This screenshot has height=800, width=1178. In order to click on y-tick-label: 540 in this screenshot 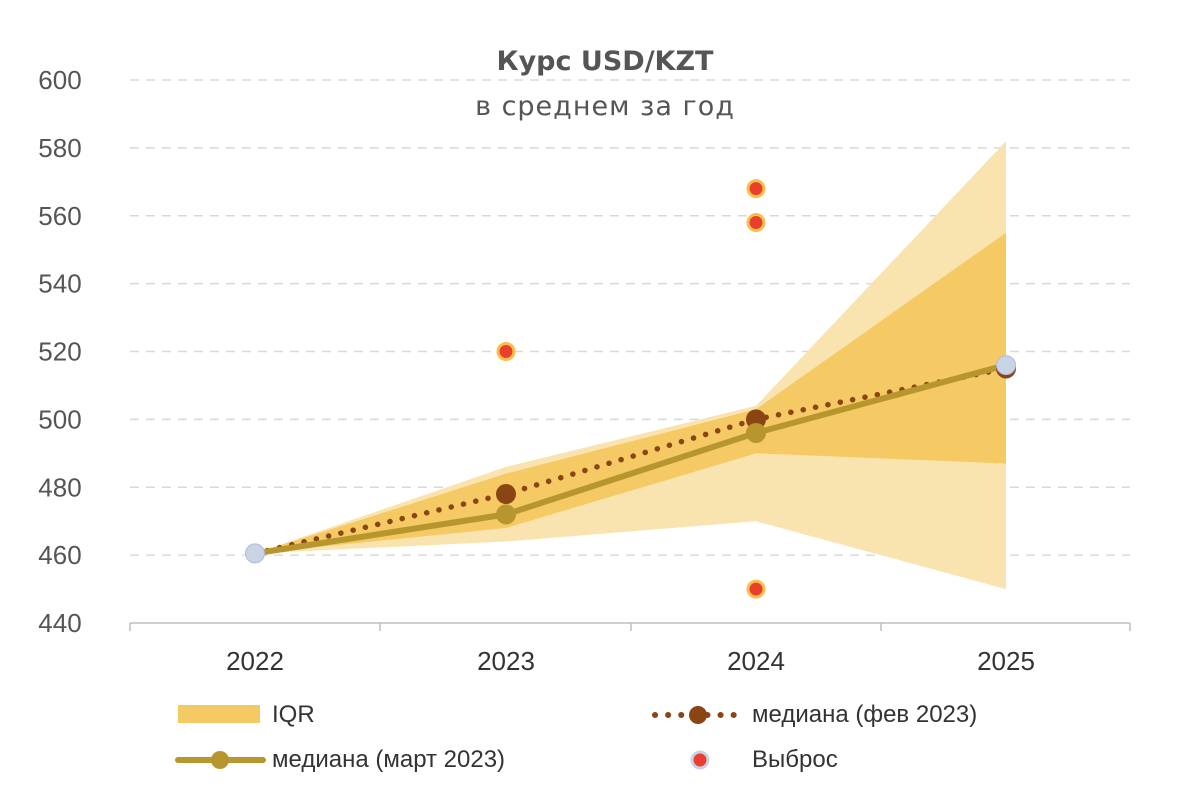, I will do `click(59, 284)`.